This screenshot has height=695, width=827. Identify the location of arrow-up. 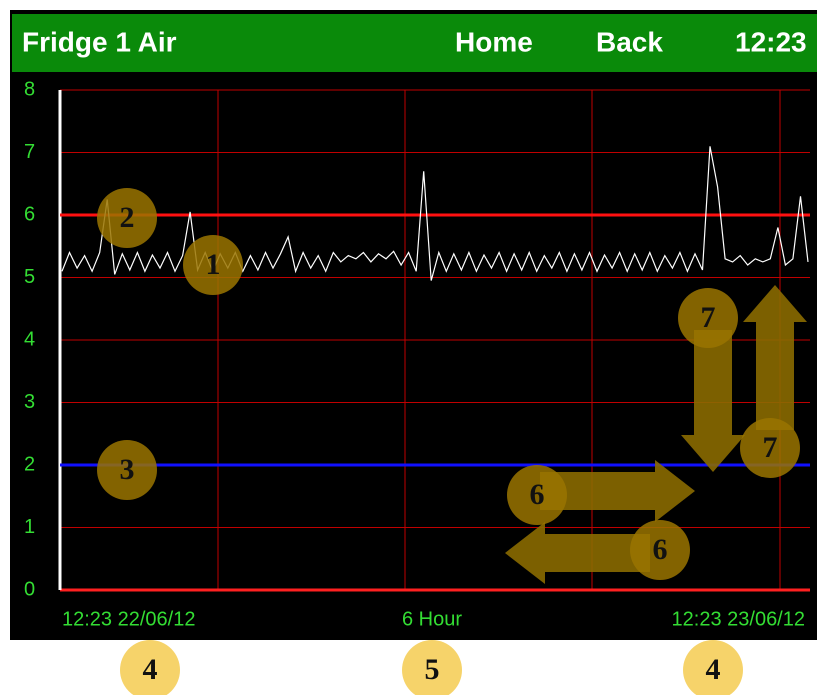
(775, 357).